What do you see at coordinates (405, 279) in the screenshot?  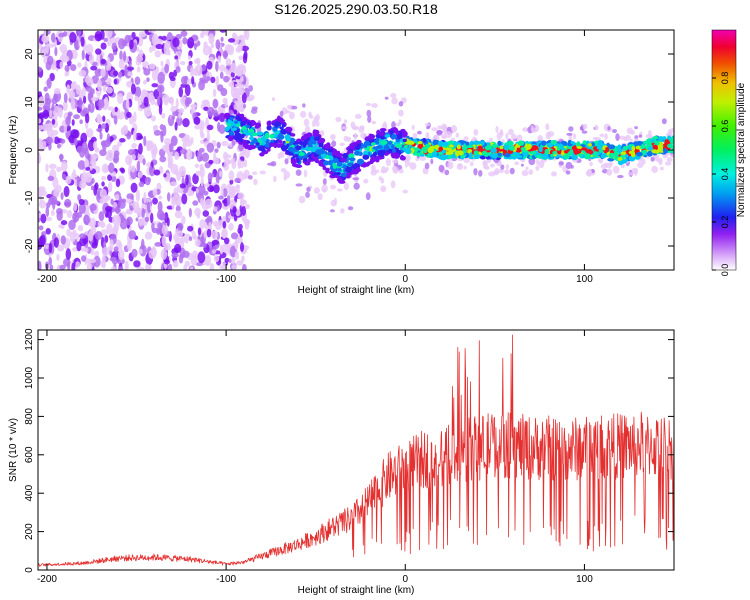 I see `spectrogram-xtick-label: 0` at bounding box center [405, 279].